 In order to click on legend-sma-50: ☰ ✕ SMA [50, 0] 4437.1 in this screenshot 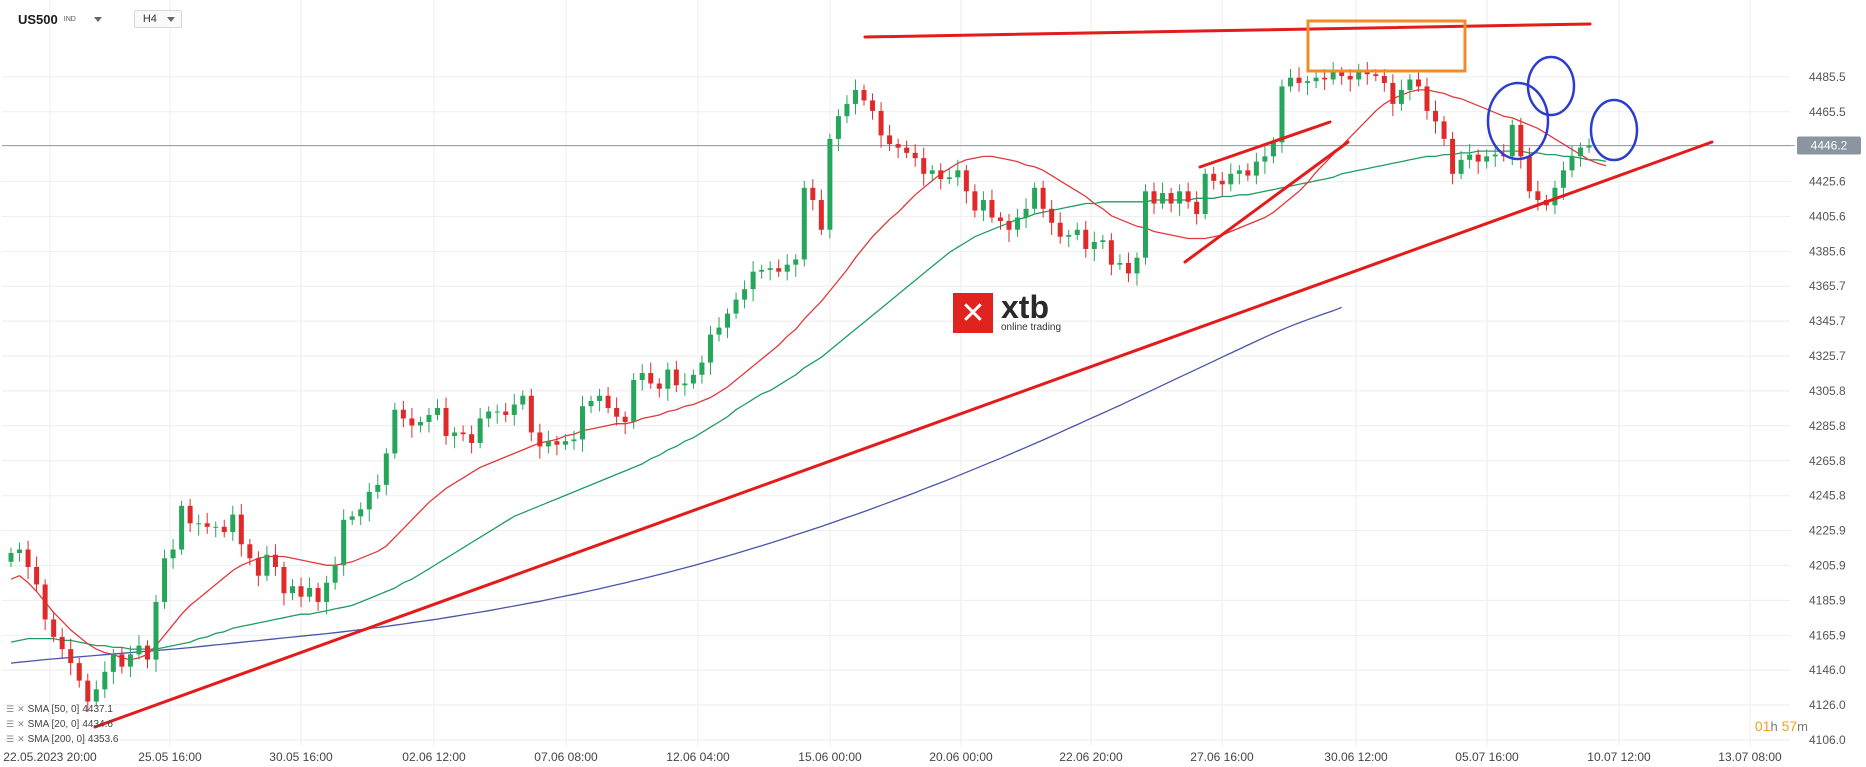, I will do `click(62, 709)`.